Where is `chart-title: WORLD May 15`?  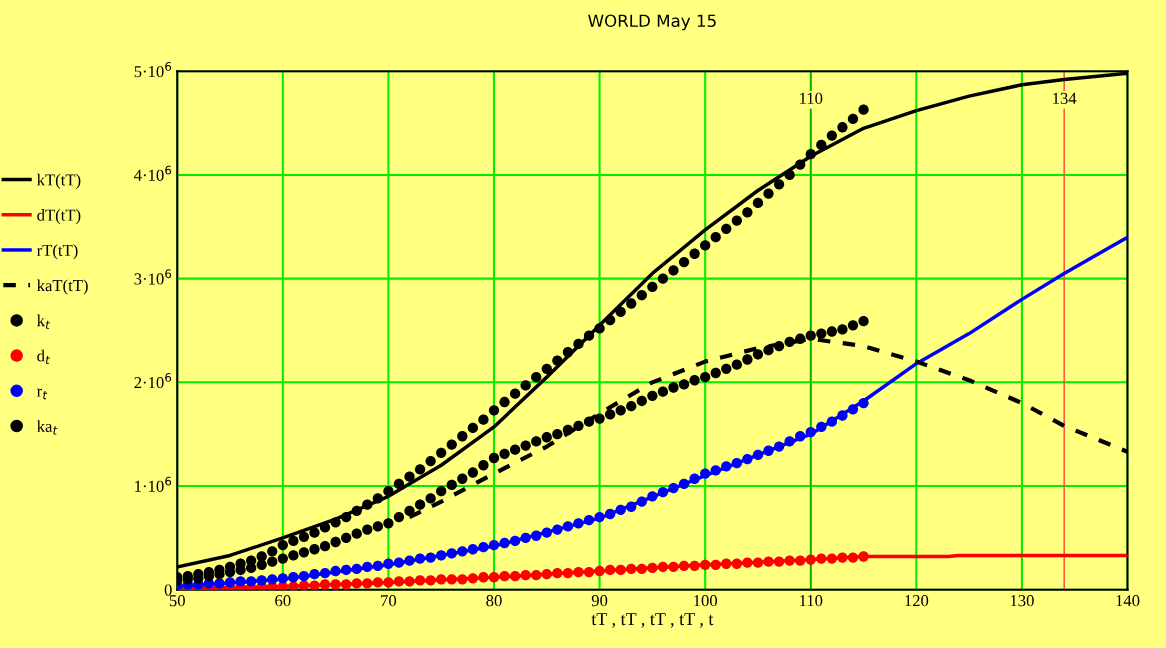
chart-title: WORLD May 15 is located at coordinates (652, 22).